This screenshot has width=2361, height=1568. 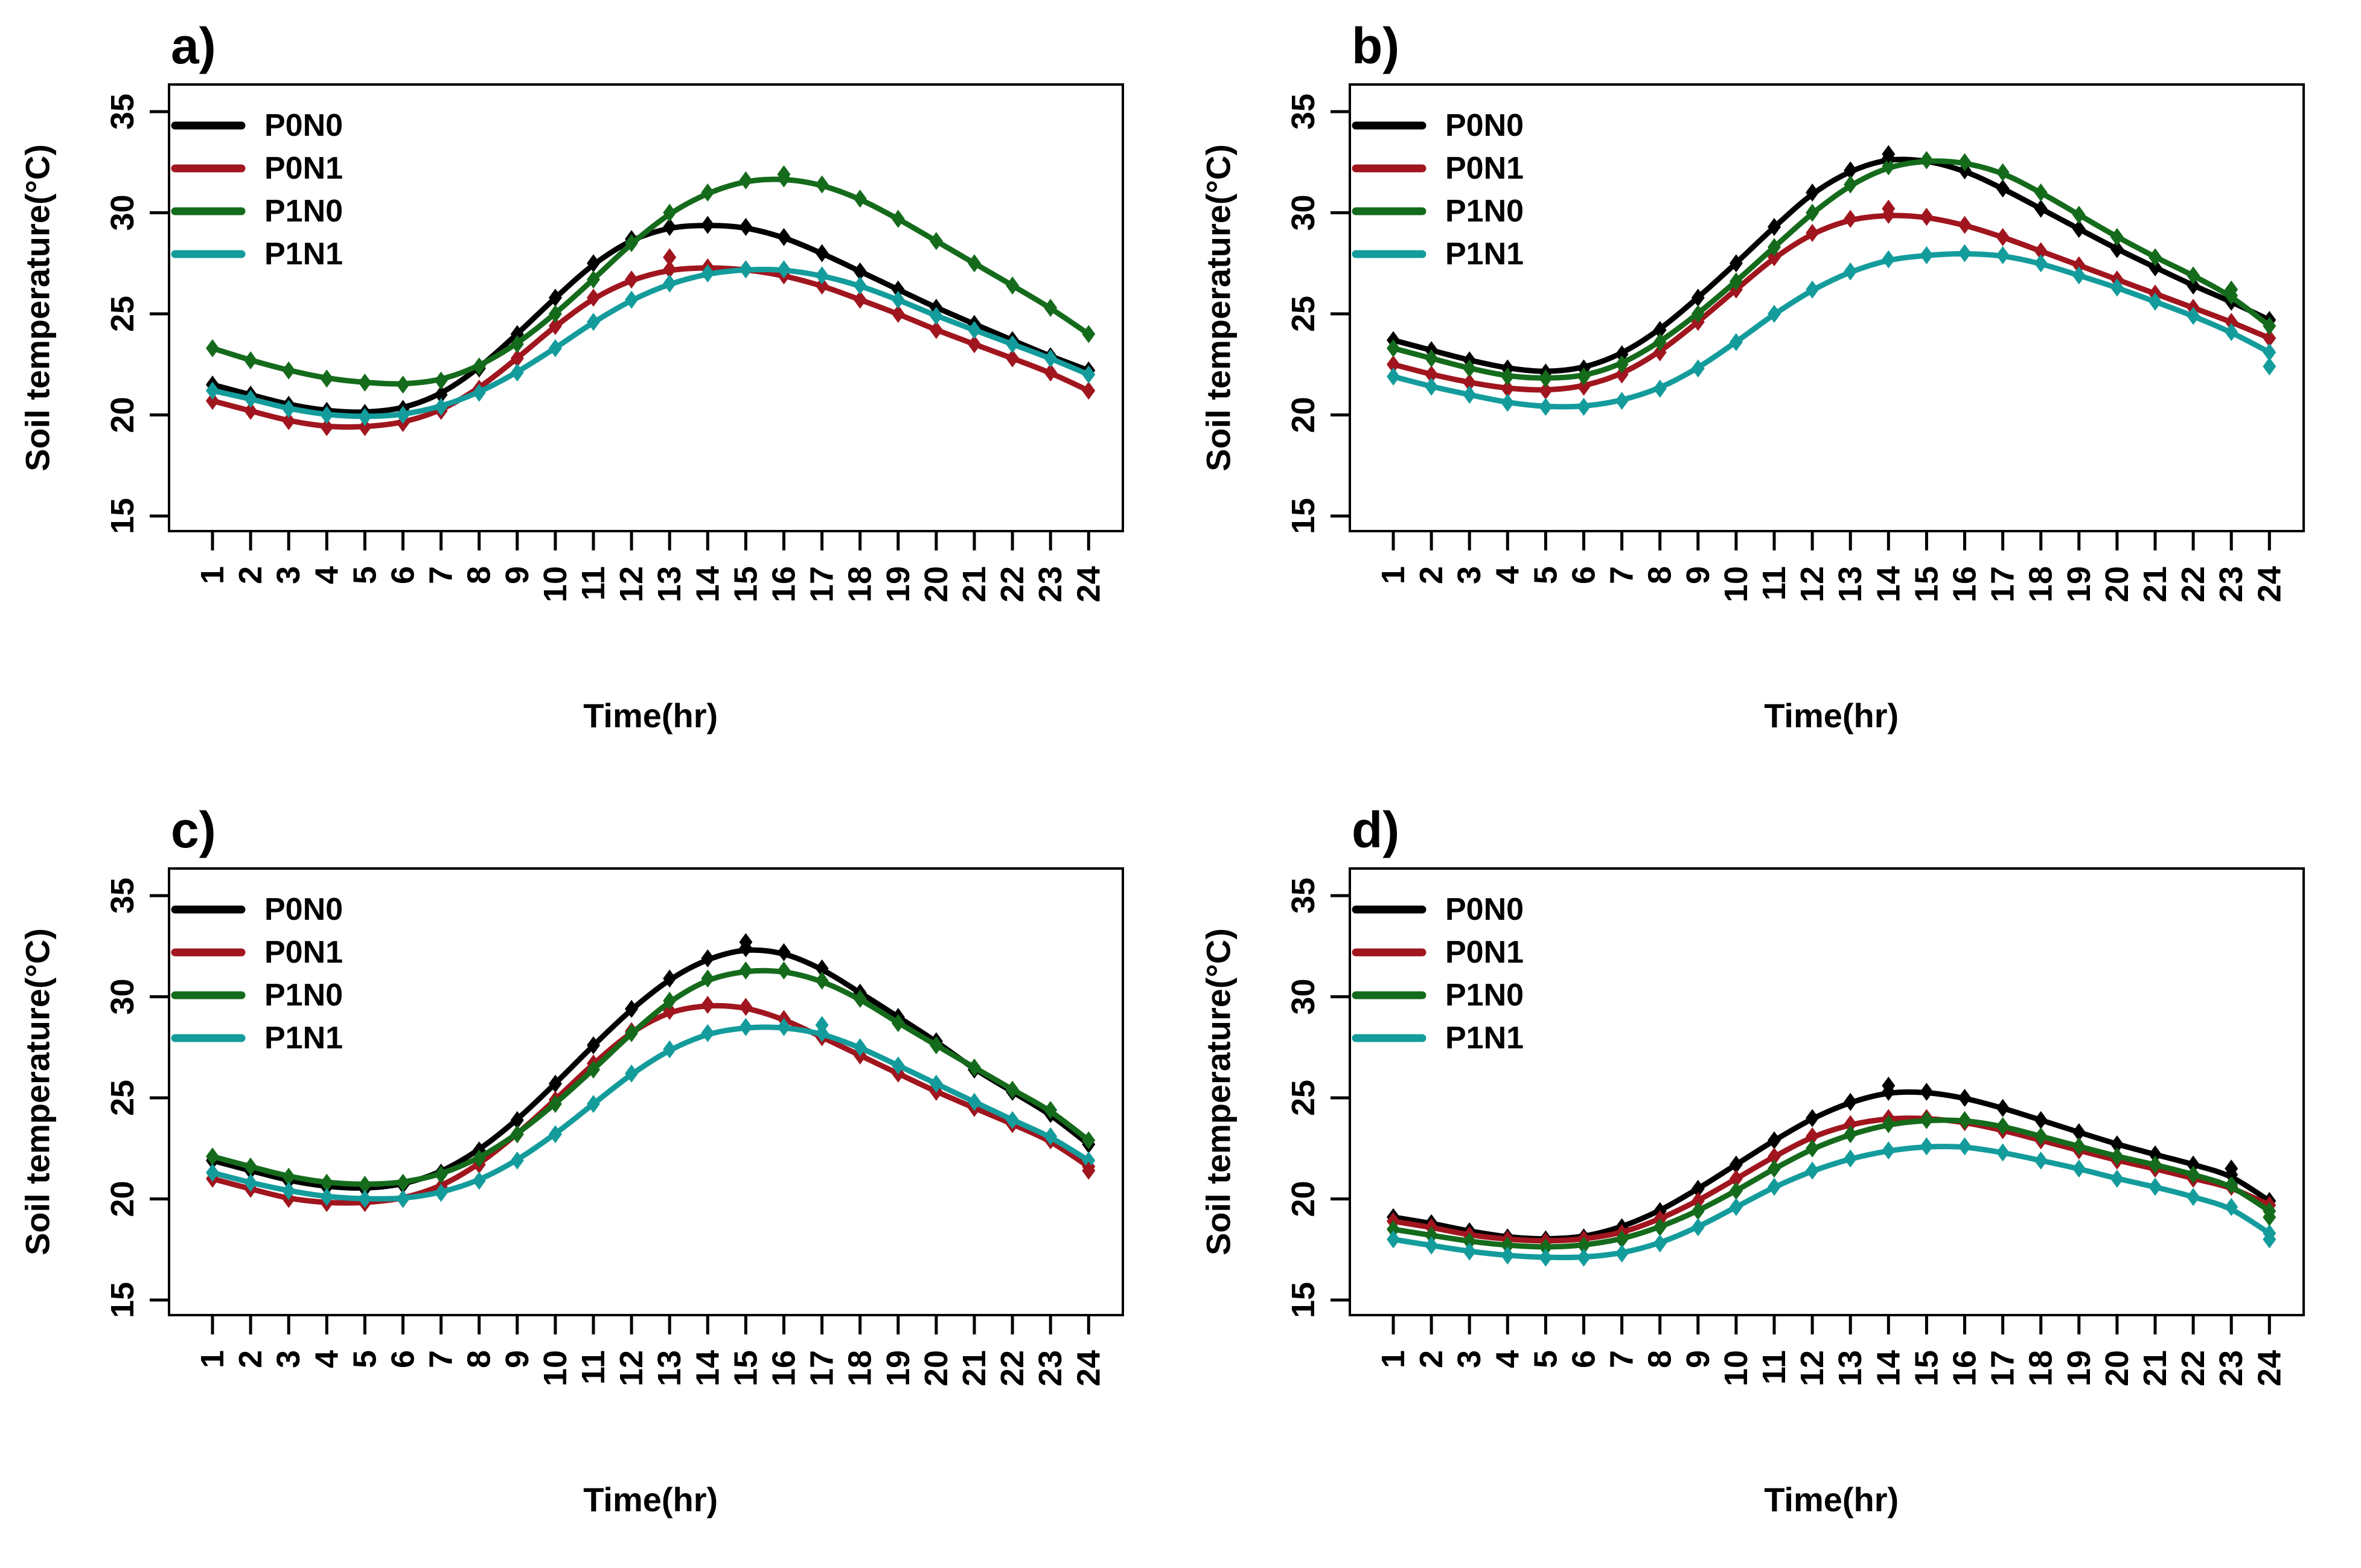 What do you see at coordinates (250, 1359) in the screenshot?
I see `x-axis-tick-label: 2` at bounding box center [250, 1359].